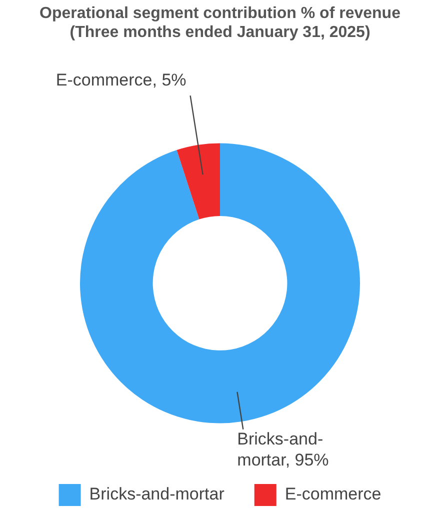  What do you see at coordinates (220, 23) in the screenshot?
I see `chart-title: Operational segment contribution % of revenue (Three months ended January 31, 2025)` at bounding box center [220, 23].